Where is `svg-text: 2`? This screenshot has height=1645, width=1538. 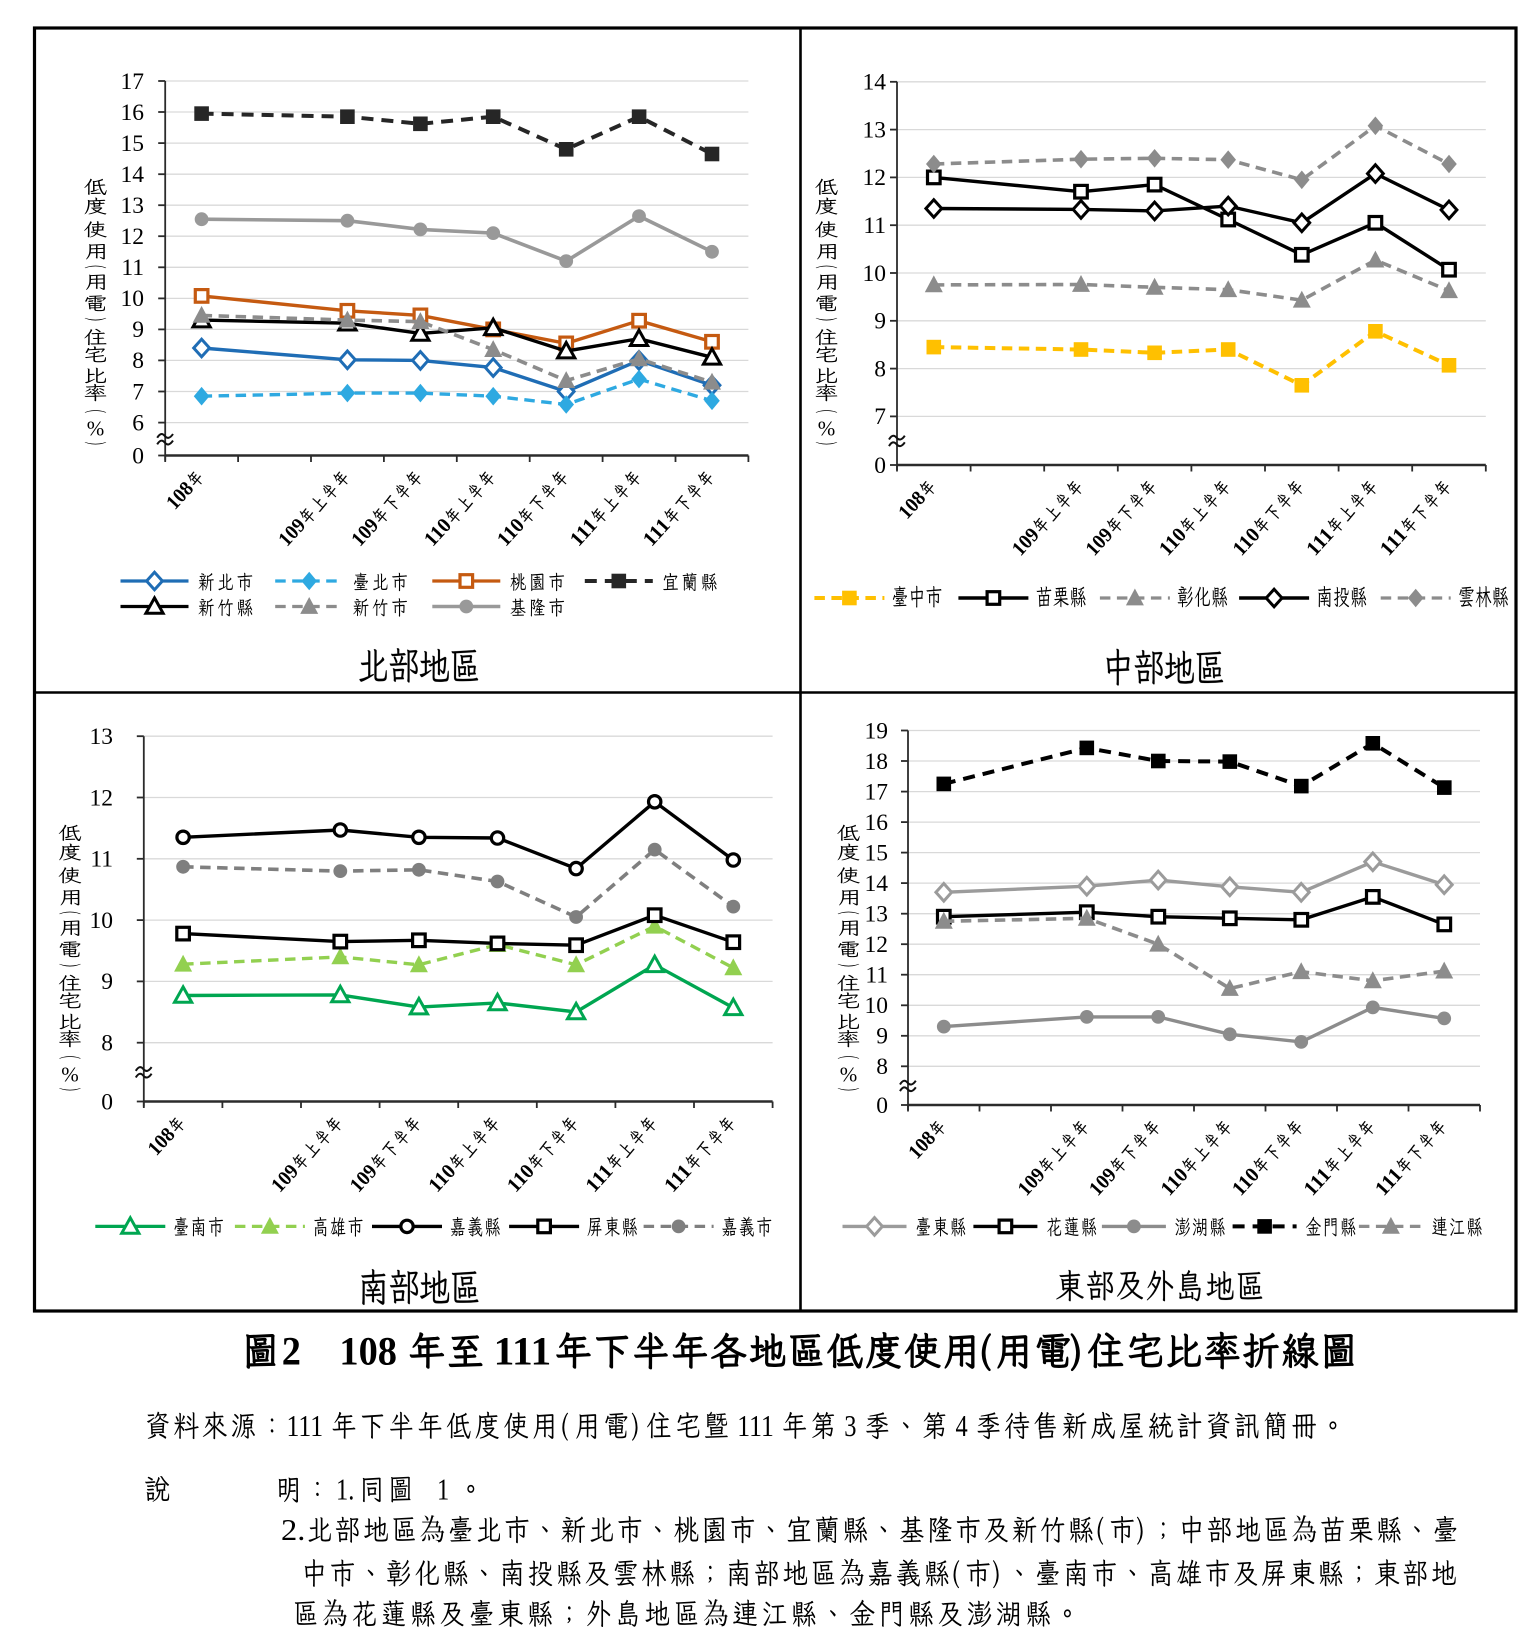 svg-text: 2 is located at coordinates (291, 1351).